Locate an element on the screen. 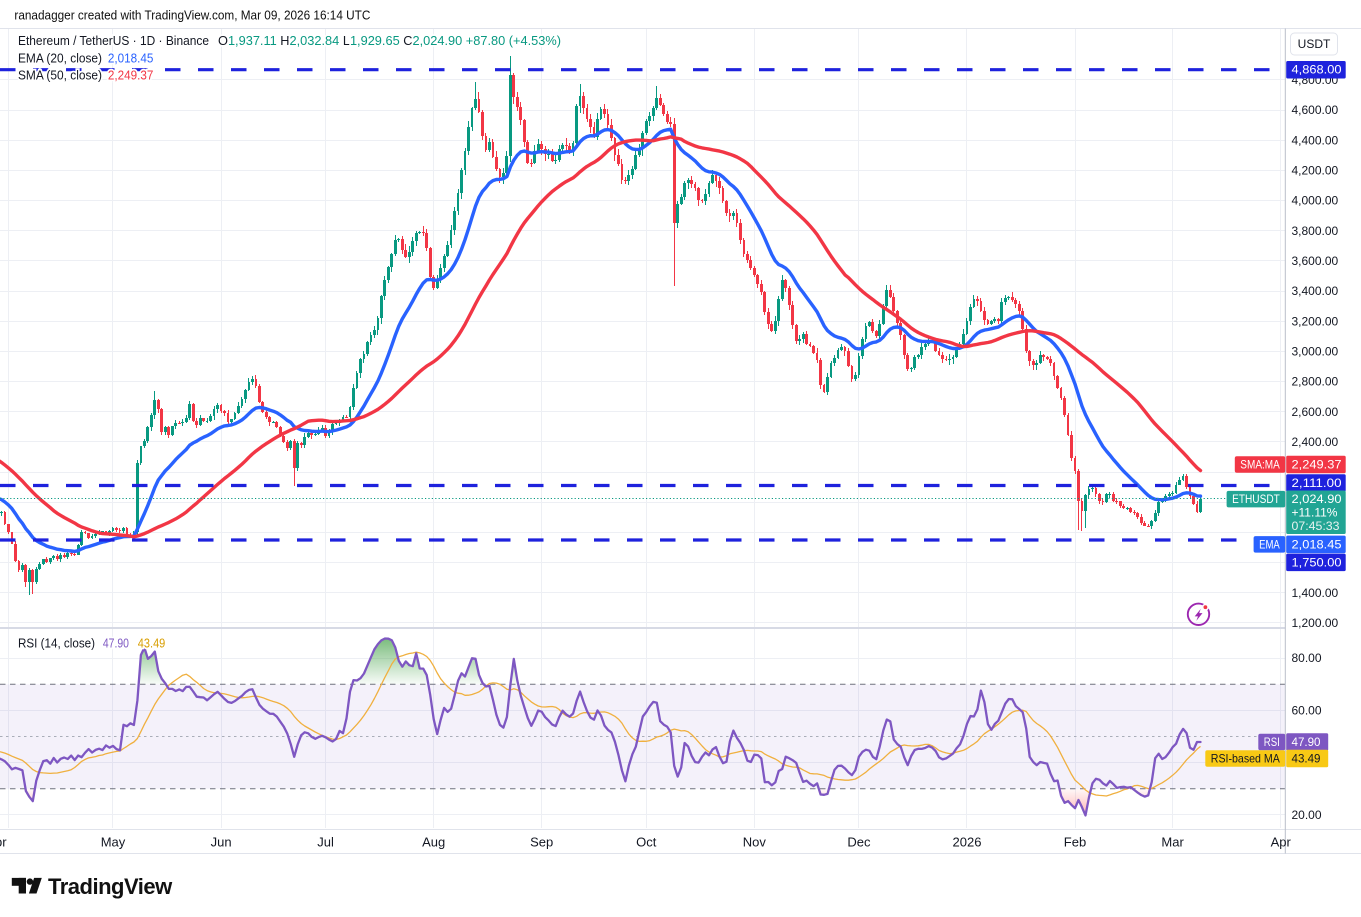 The width and height of the screenshot is (1361, 917). svg-text: 4,400.00 is located at coordinates (1315, 140).